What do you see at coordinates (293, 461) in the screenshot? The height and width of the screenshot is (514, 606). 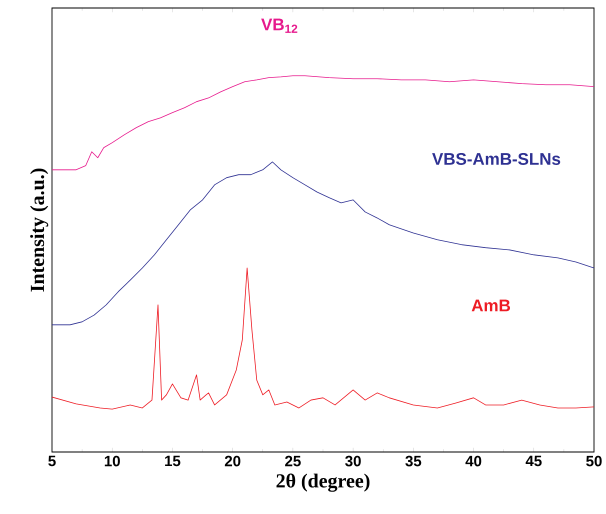 I see `x-tick-label: 25` at bounding box center [293, 461].